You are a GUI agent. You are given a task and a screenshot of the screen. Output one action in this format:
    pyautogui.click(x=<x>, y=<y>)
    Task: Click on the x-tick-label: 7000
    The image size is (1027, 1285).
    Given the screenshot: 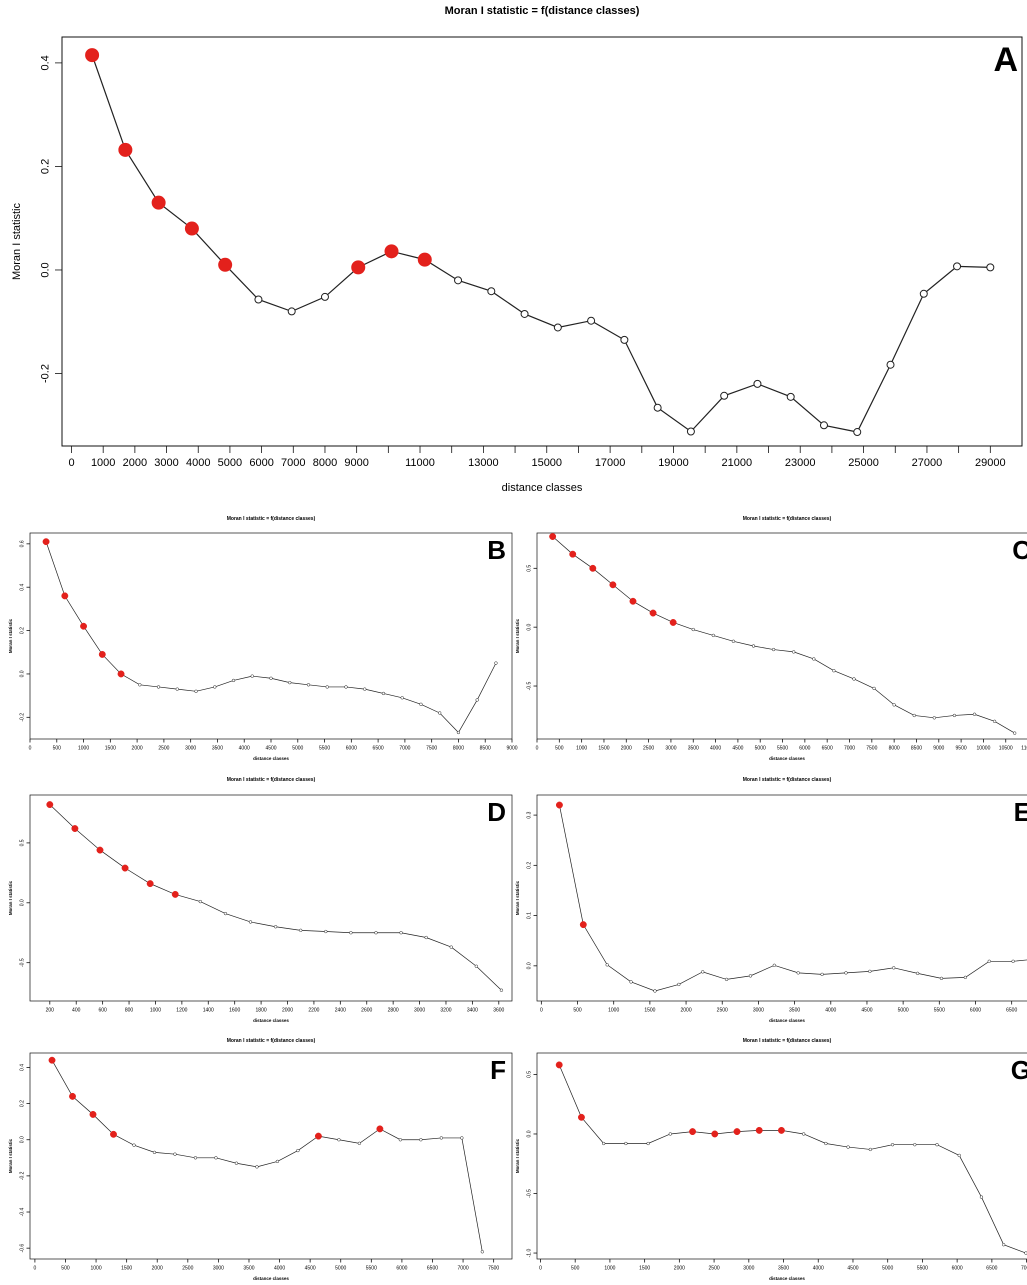 What is the action you would take?
    pyautogui.click(x=849, y=749)
    